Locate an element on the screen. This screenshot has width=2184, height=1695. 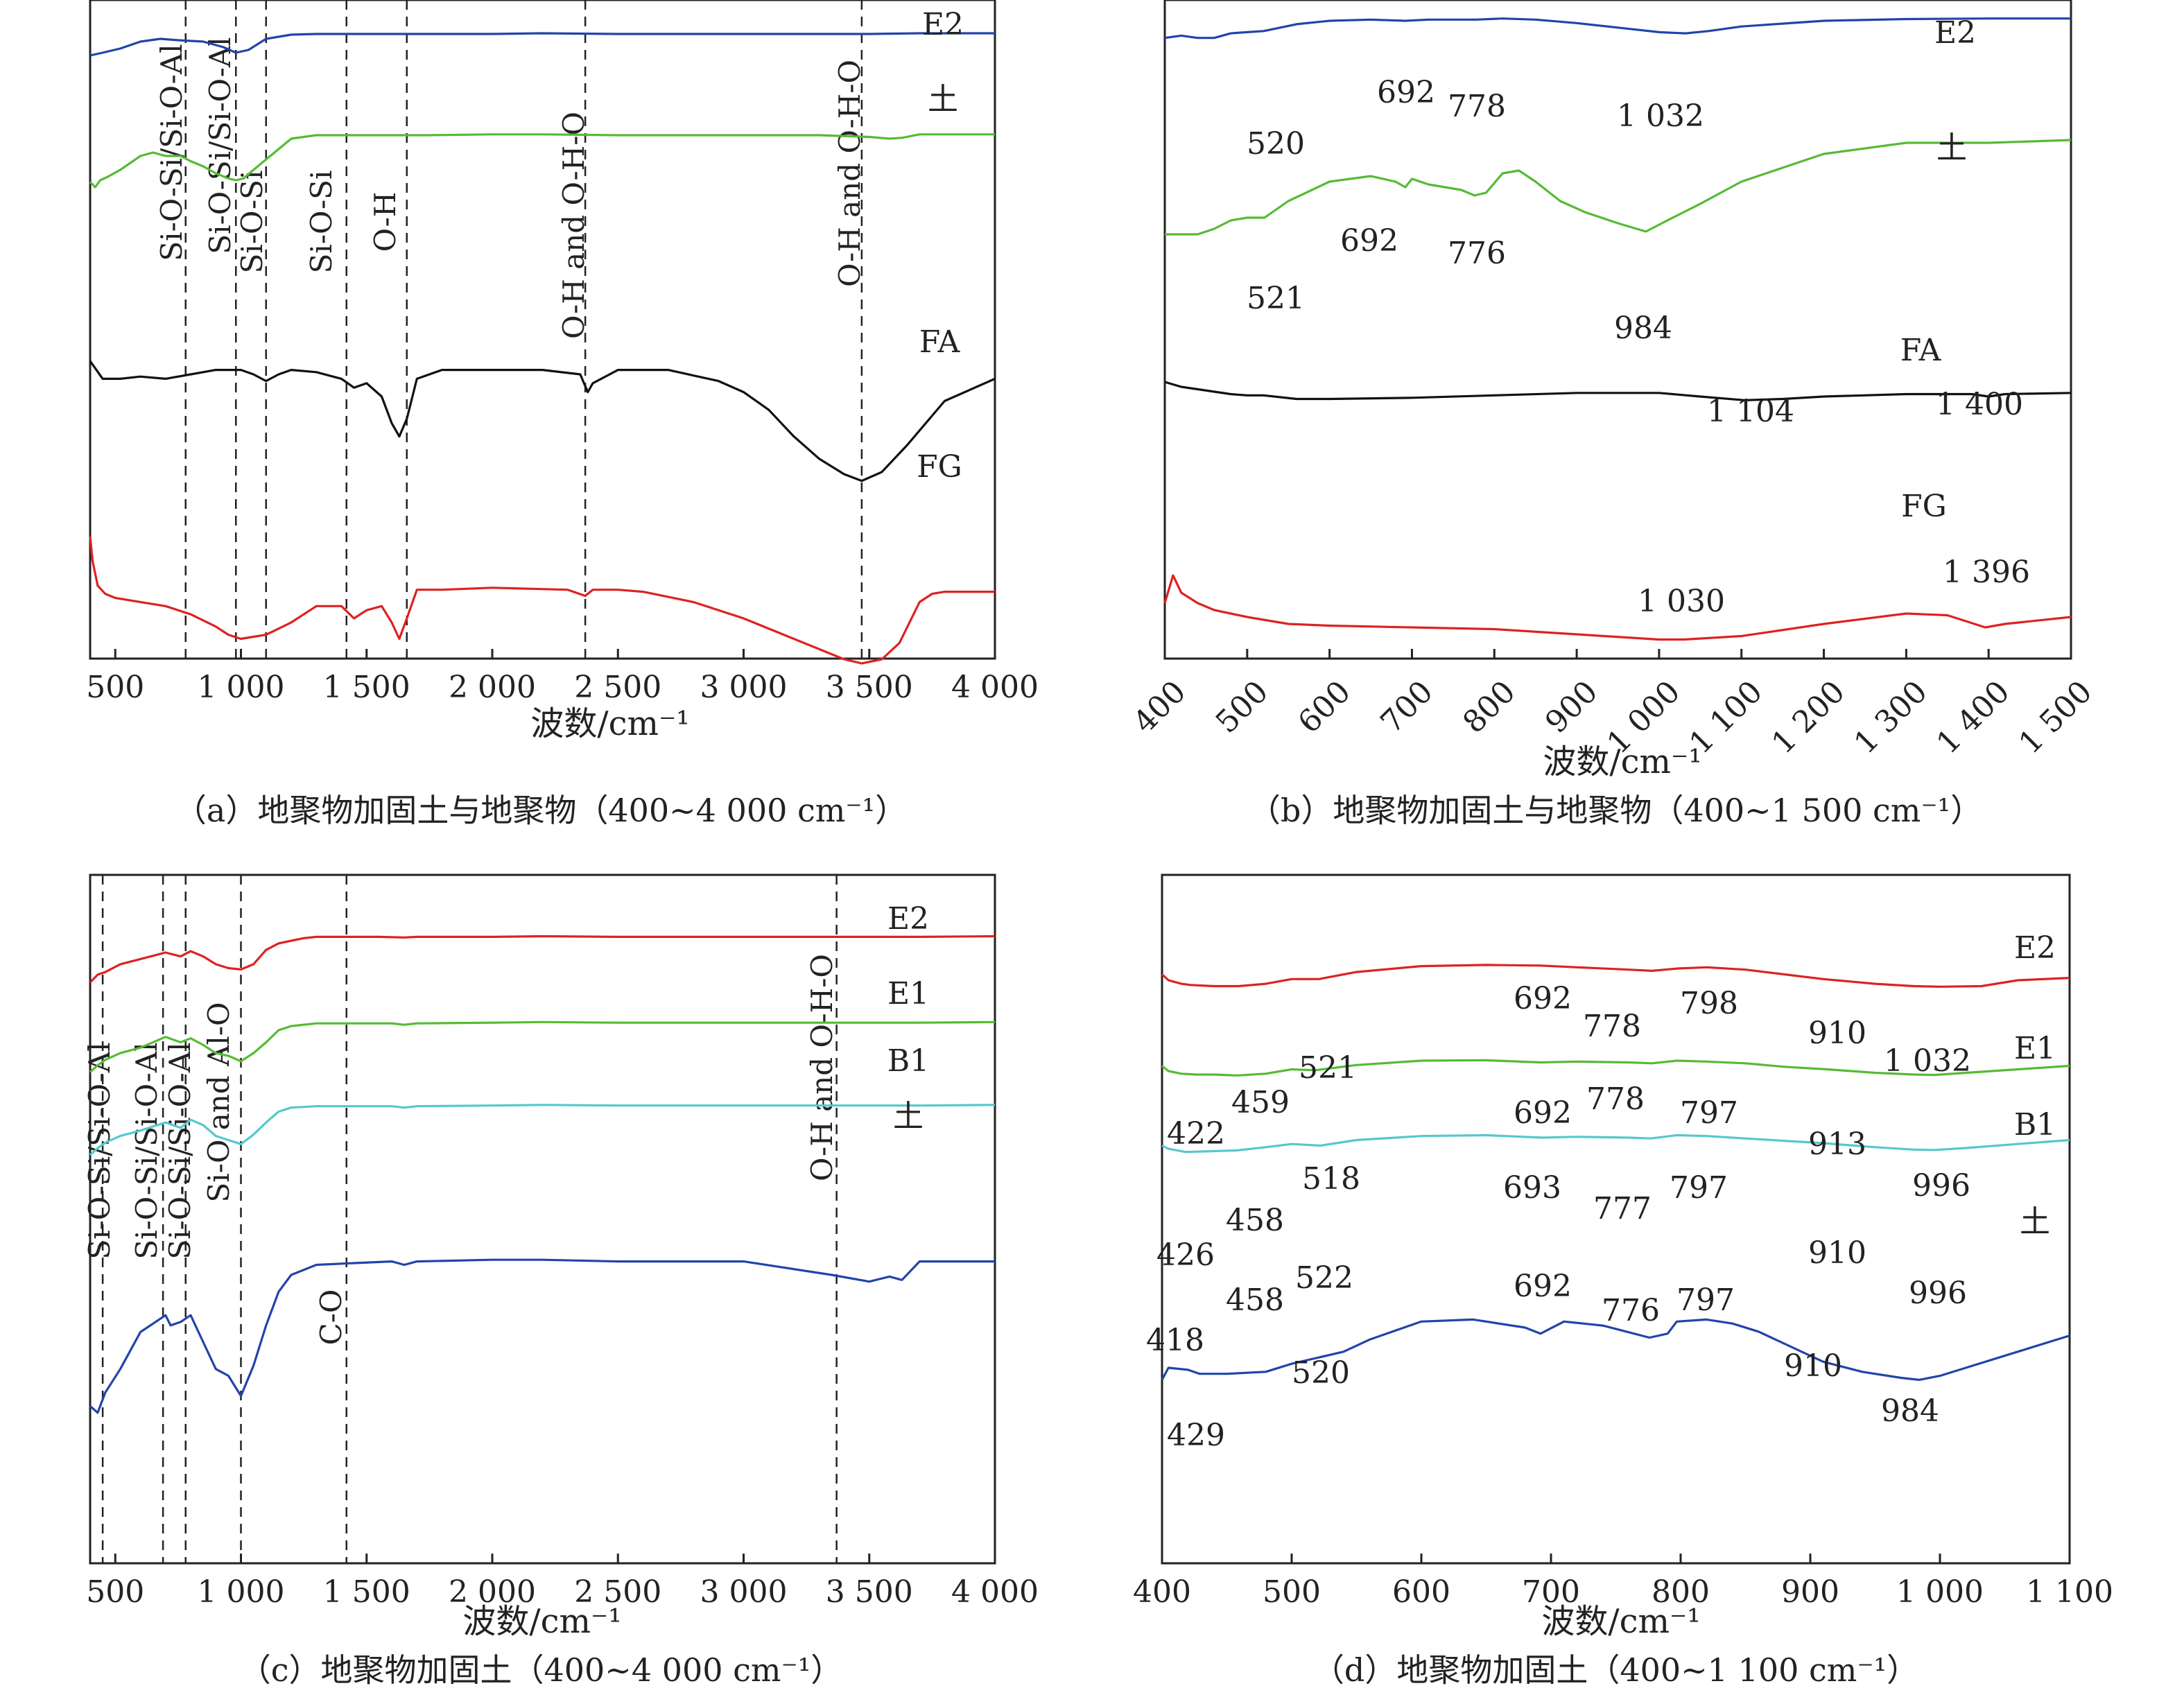
x-tick-label: 1 100 is located at coordinates (2069, 1592).